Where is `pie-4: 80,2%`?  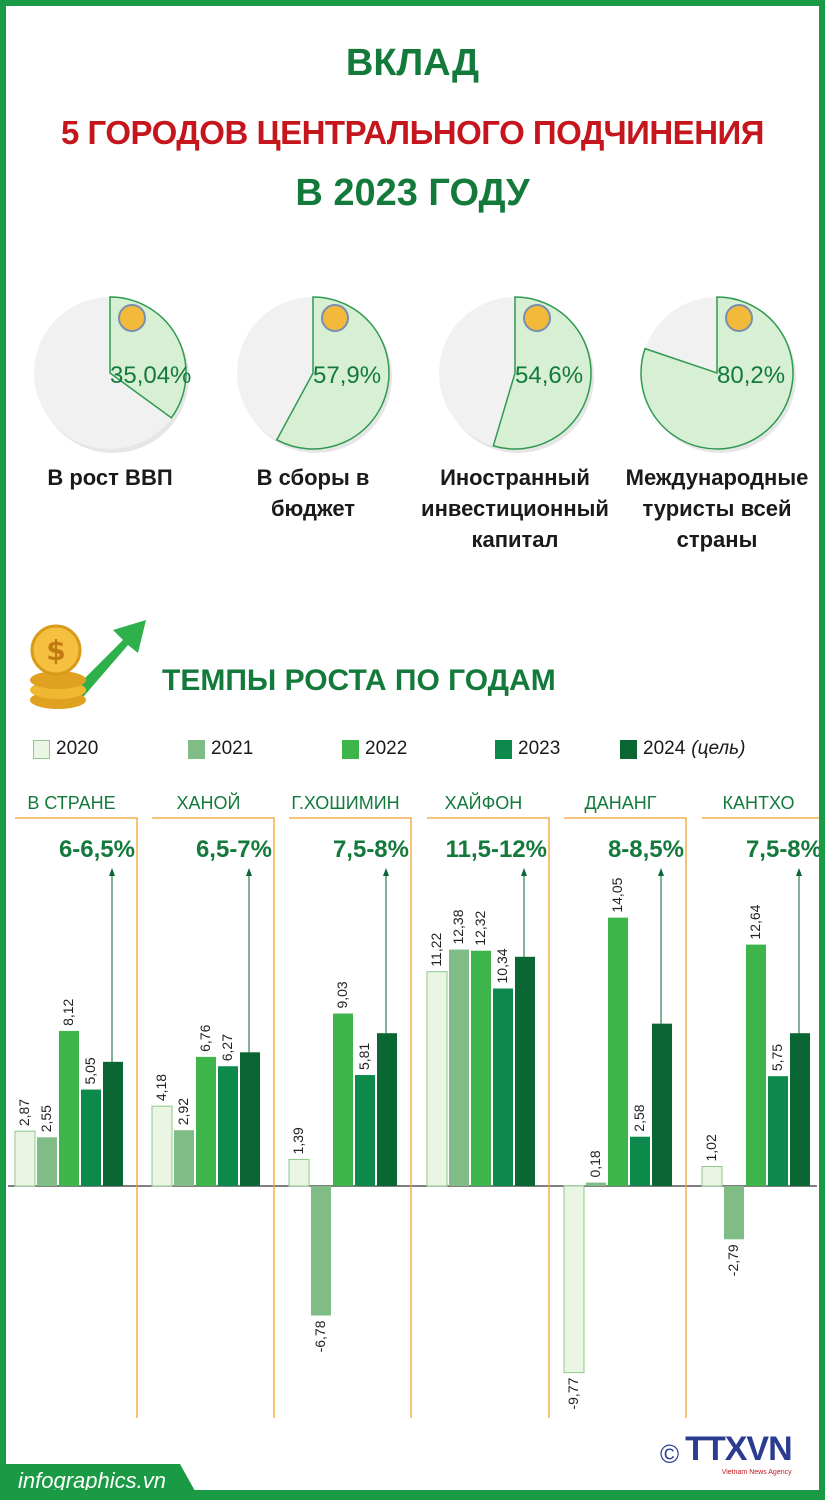 pie-4: 80,2% is located at coordinates (717, 375).